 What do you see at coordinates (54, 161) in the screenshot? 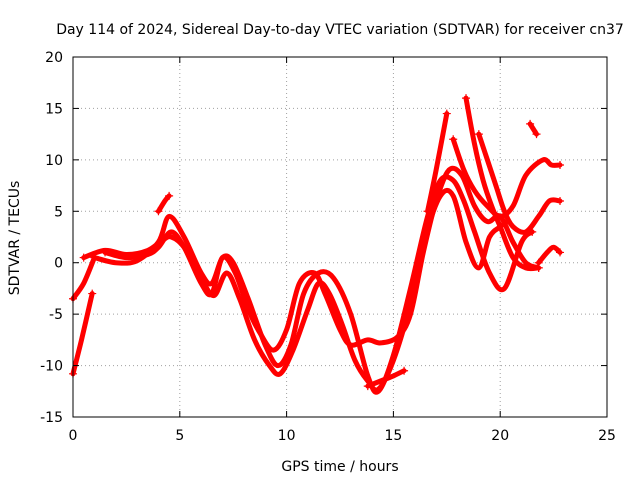
I see `y-tick-label: 10` at bounding box center [54, 161].